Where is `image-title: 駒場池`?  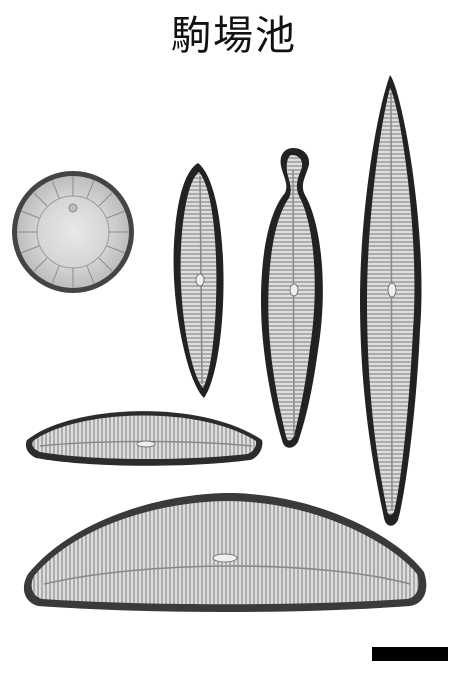 image-title: 駒場池 is located at coordinates (234, 36).